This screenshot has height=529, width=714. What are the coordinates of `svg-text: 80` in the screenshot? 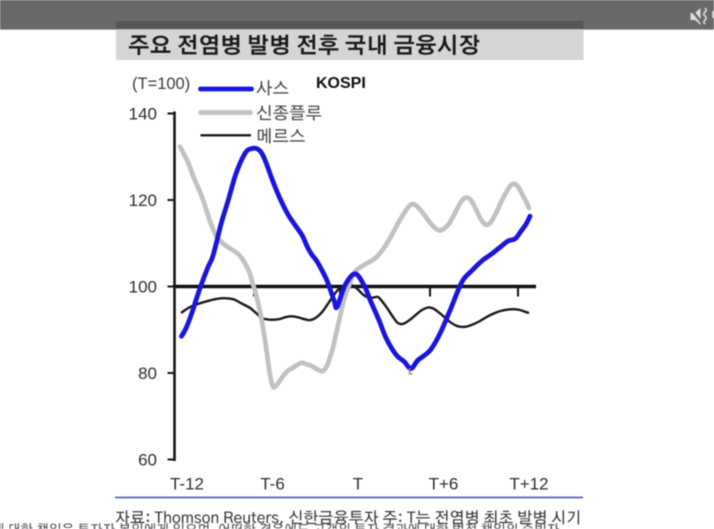 It's located at (147, 373).